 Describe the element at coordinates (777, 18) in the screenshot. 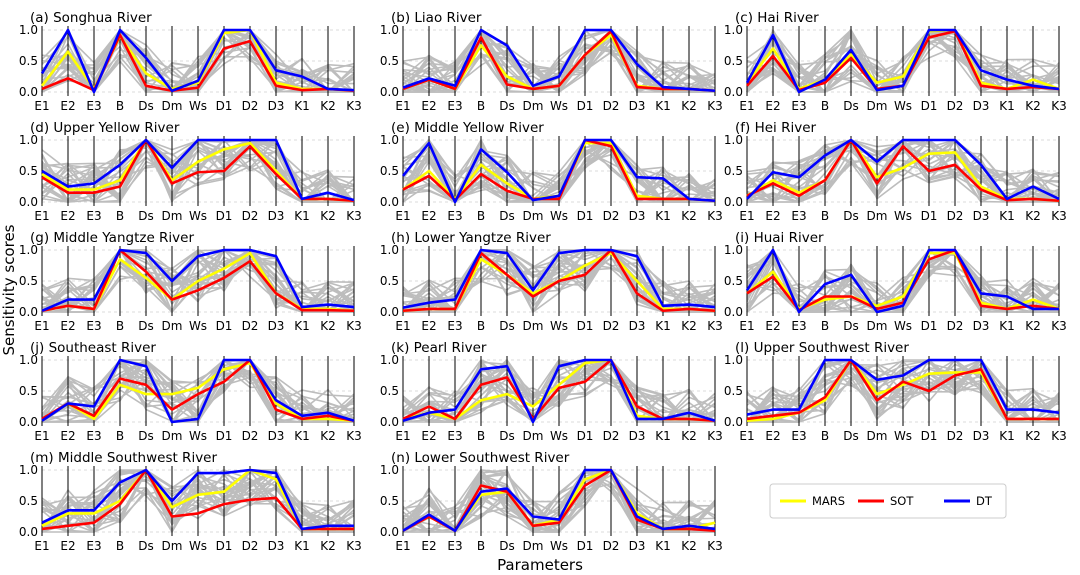

I see `panel-title: (c) Hai River` at that location.